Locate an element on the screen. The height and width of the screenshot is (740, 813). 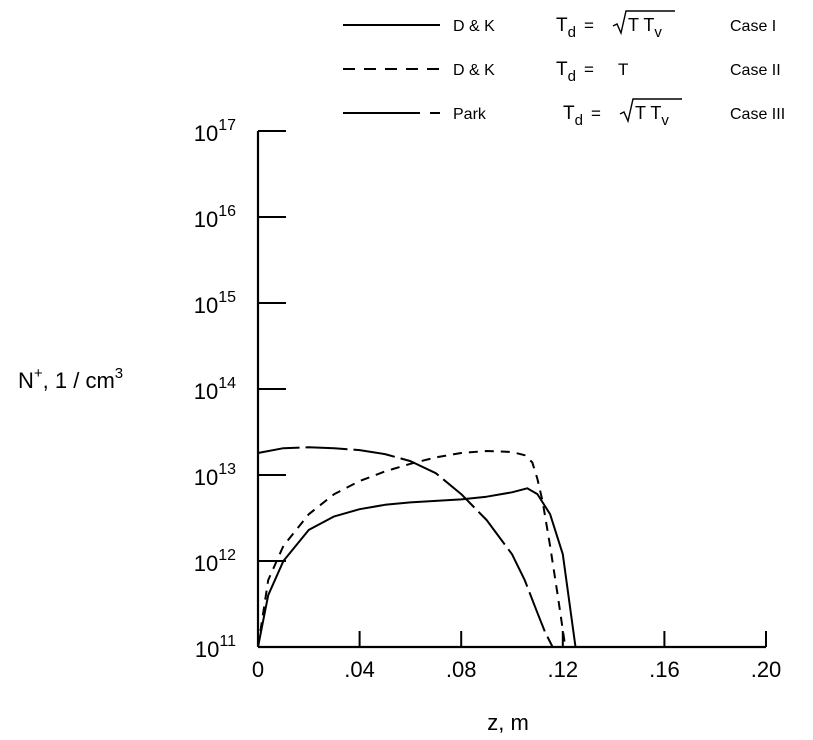
legend-model-name: Park is located at coordinates (470, 114).